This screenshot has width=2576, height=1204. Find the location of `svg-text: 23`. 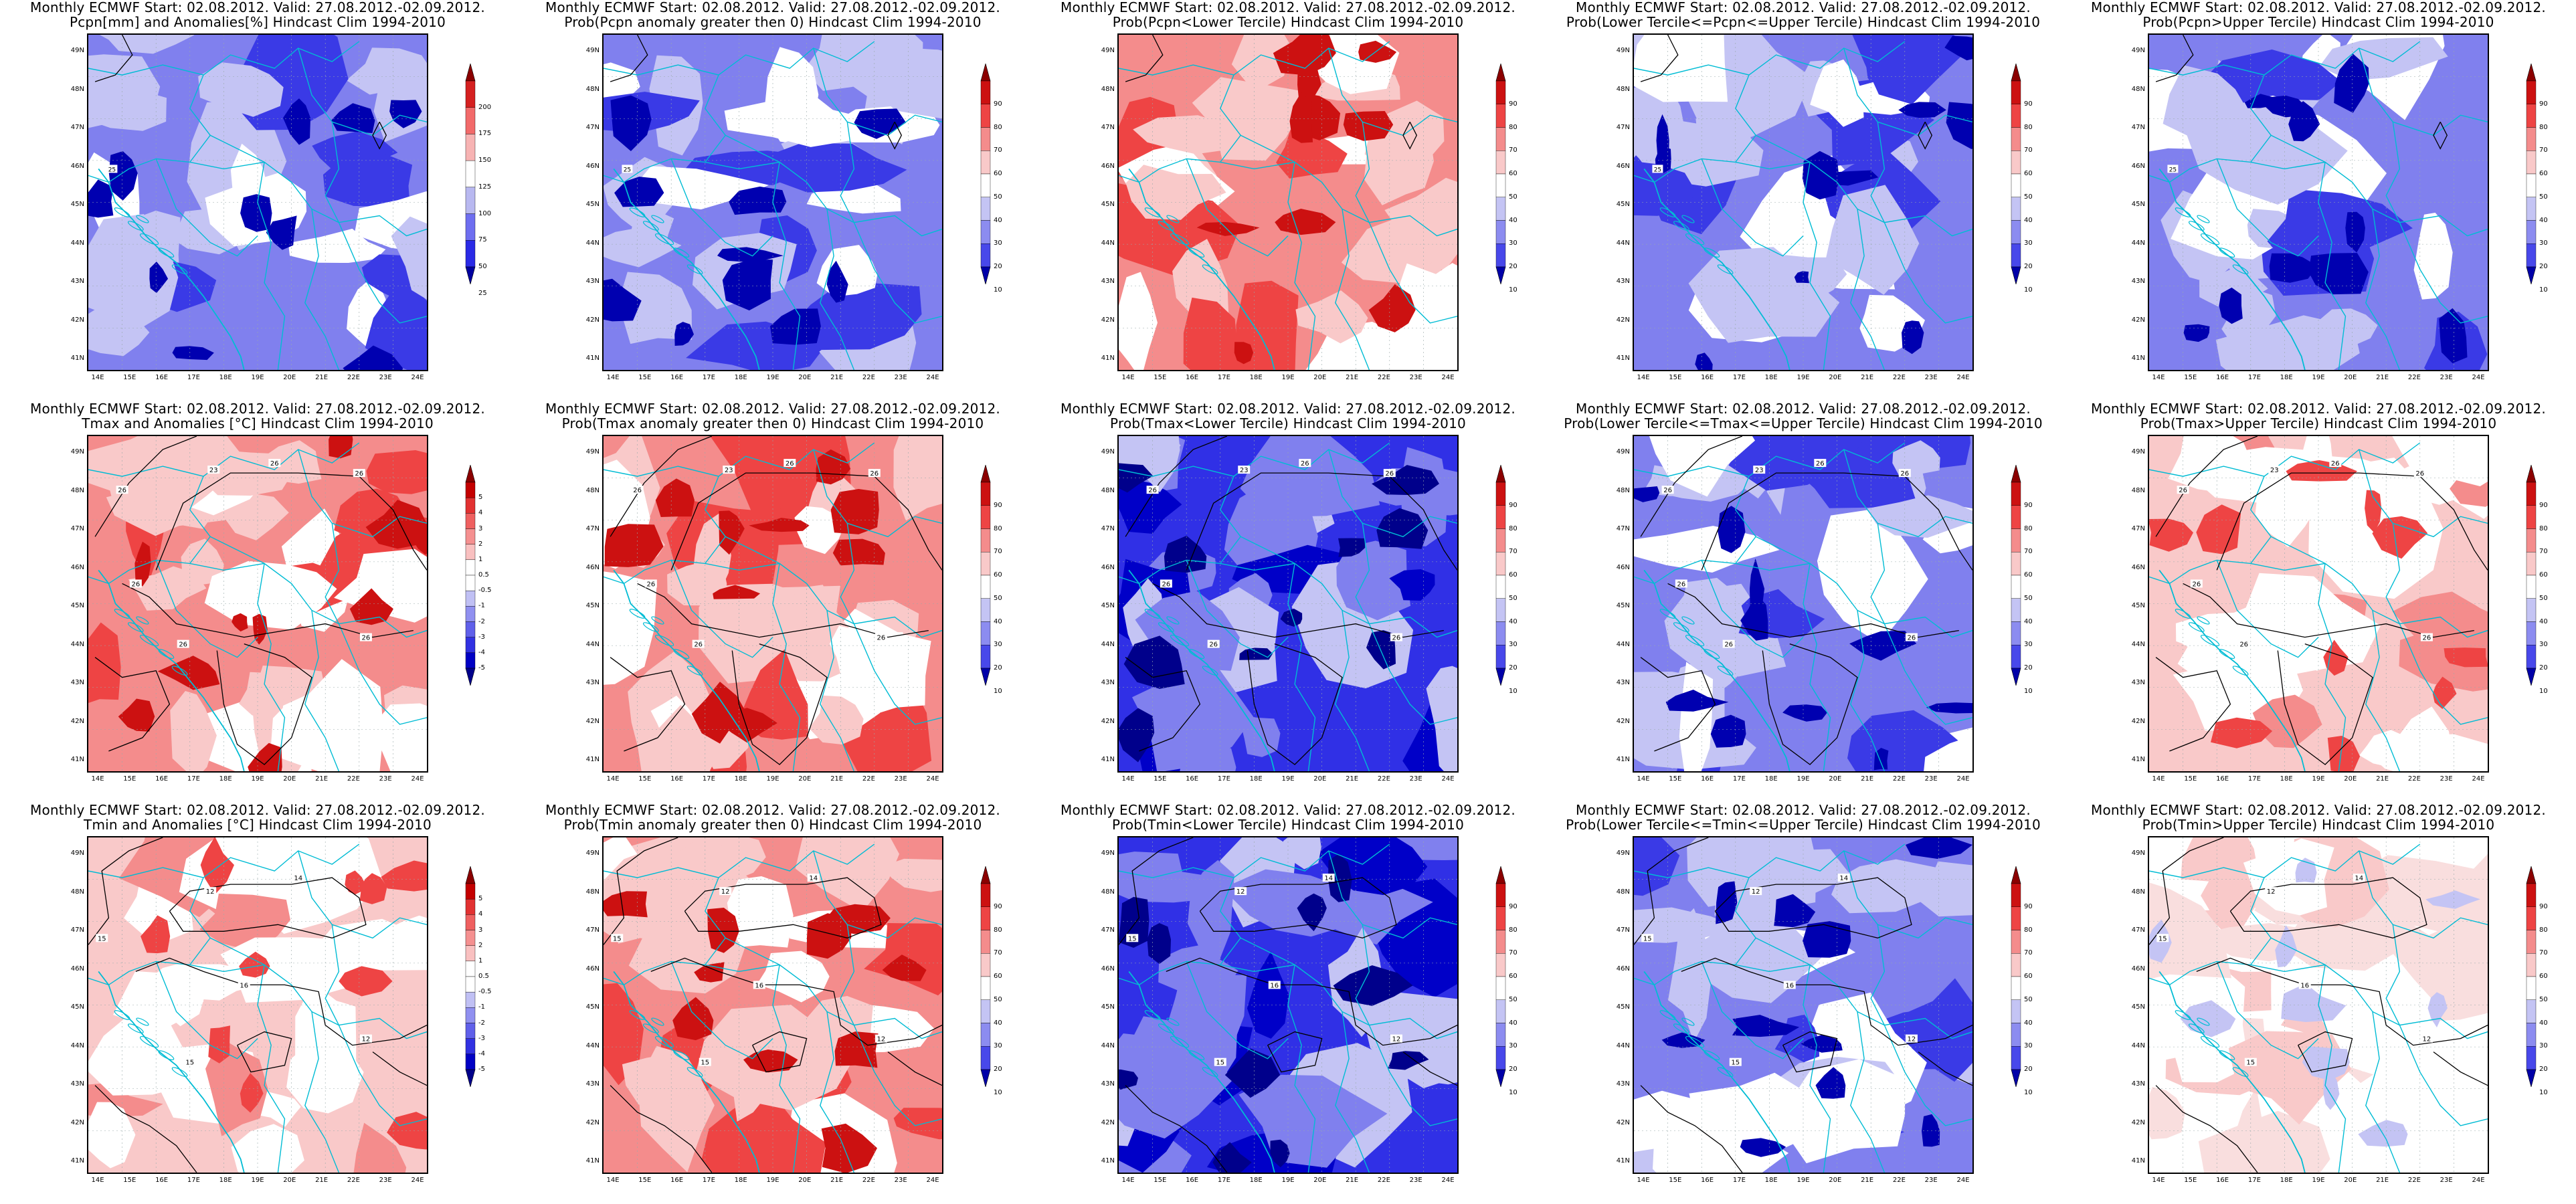

svg-text: 23 is located at coordinates (1244, 470).